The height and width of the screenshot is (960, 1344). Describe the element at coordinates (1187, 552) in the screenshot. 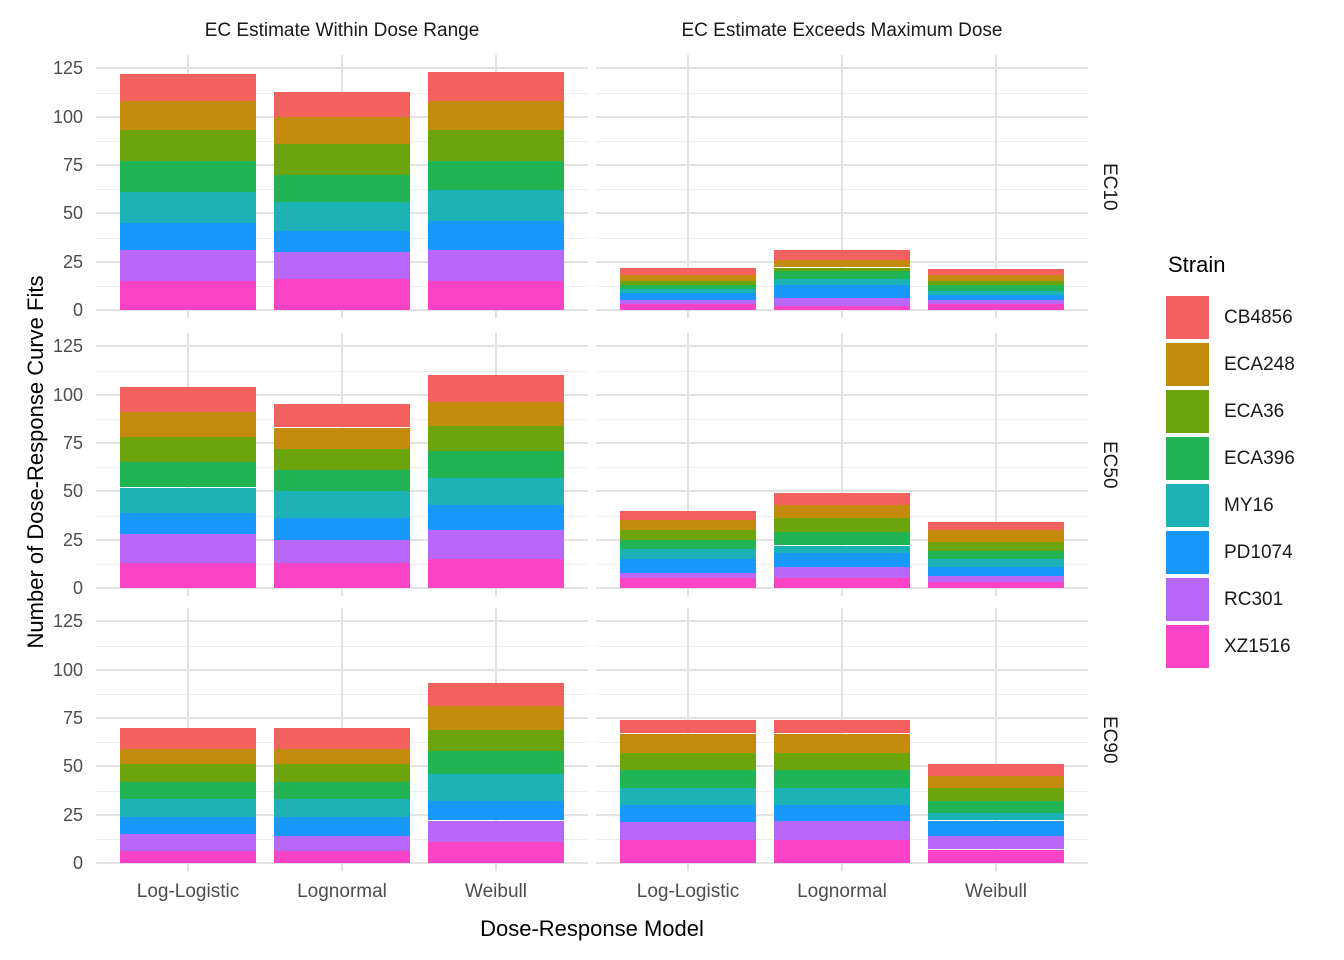

I see `legend-swatch-pd1074` at that location.